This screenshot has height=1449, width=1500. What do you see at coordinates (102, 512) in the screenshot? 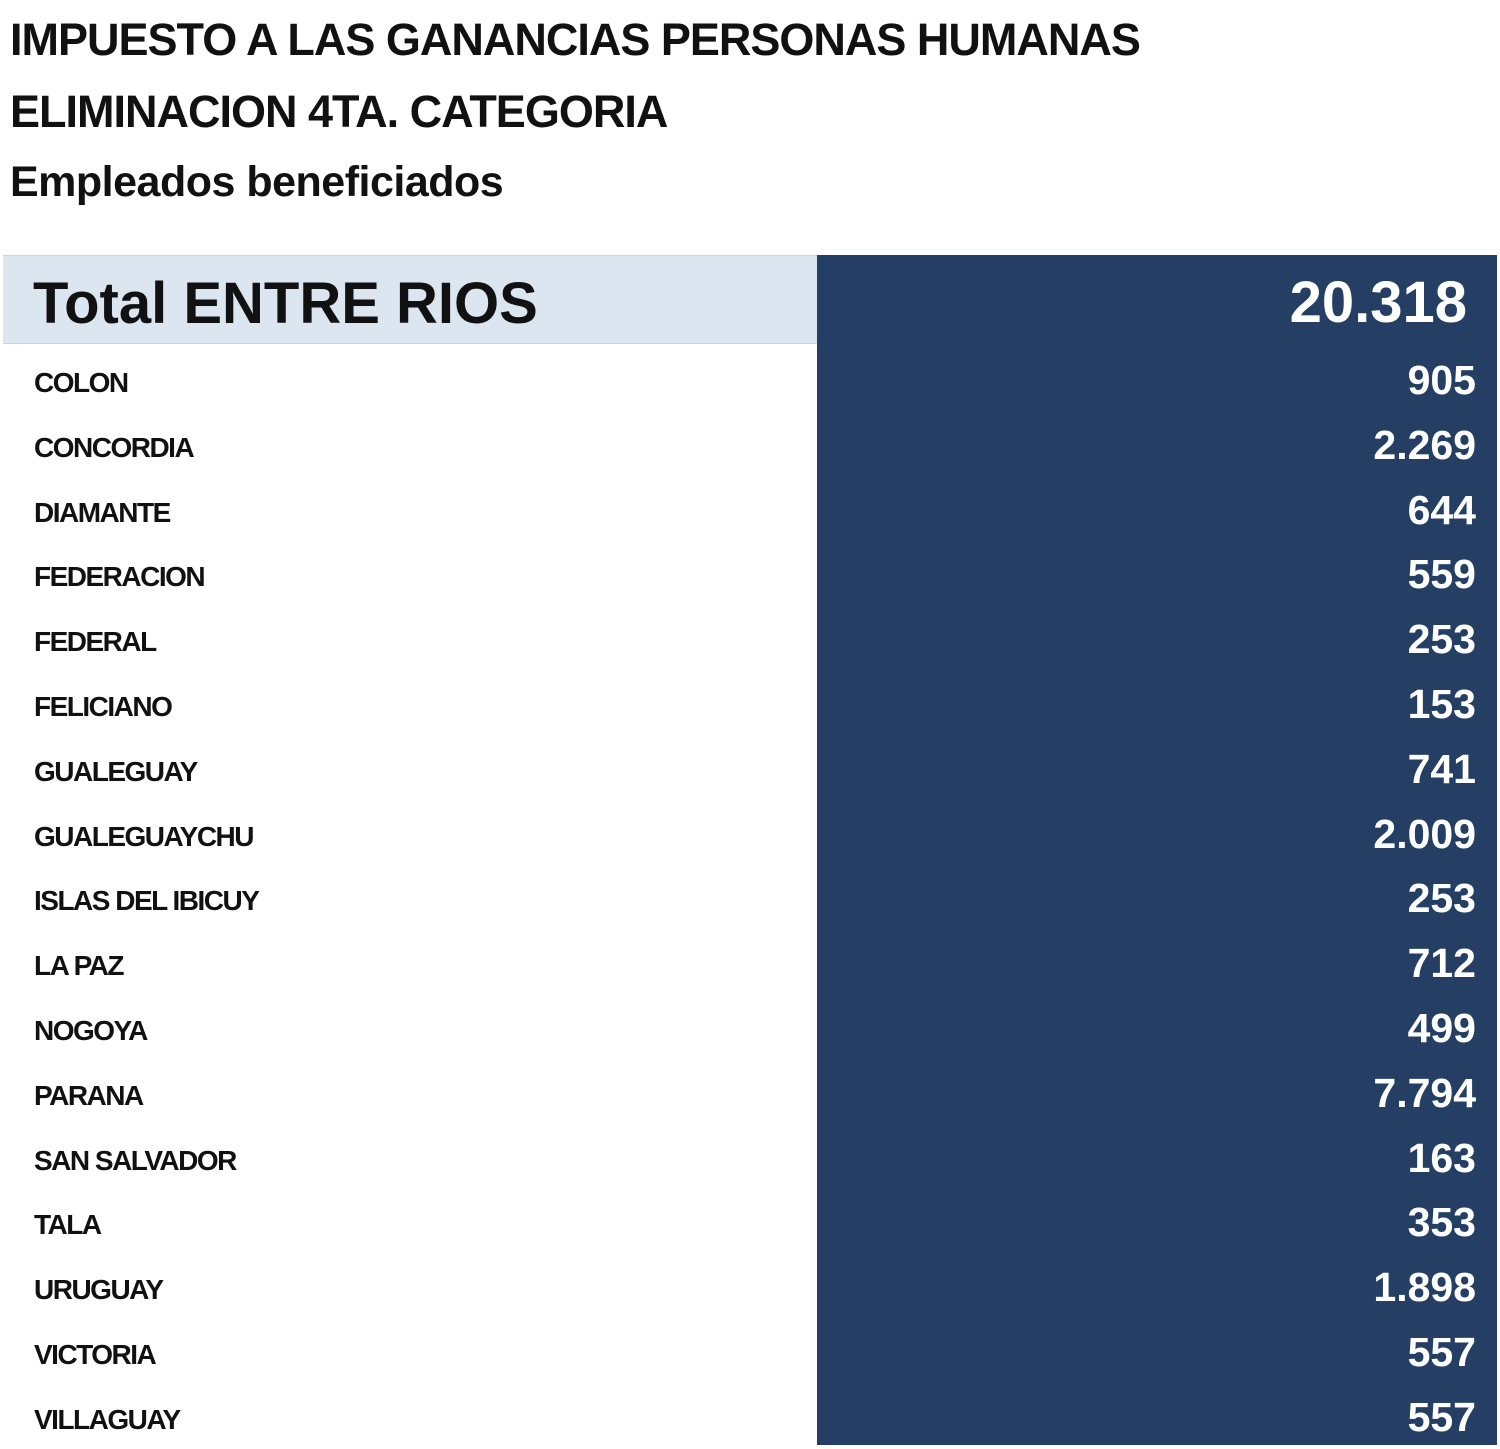
I see `department-name: DIAMANTE` at bounding box center [102, 512].